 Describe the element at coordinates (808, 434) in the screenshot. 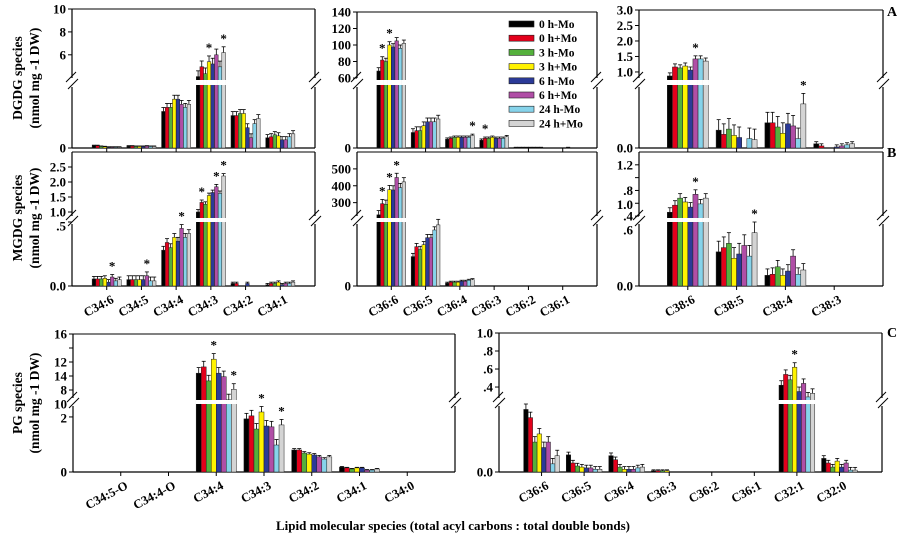

I see `bar-C32:1-series-6` at that location.